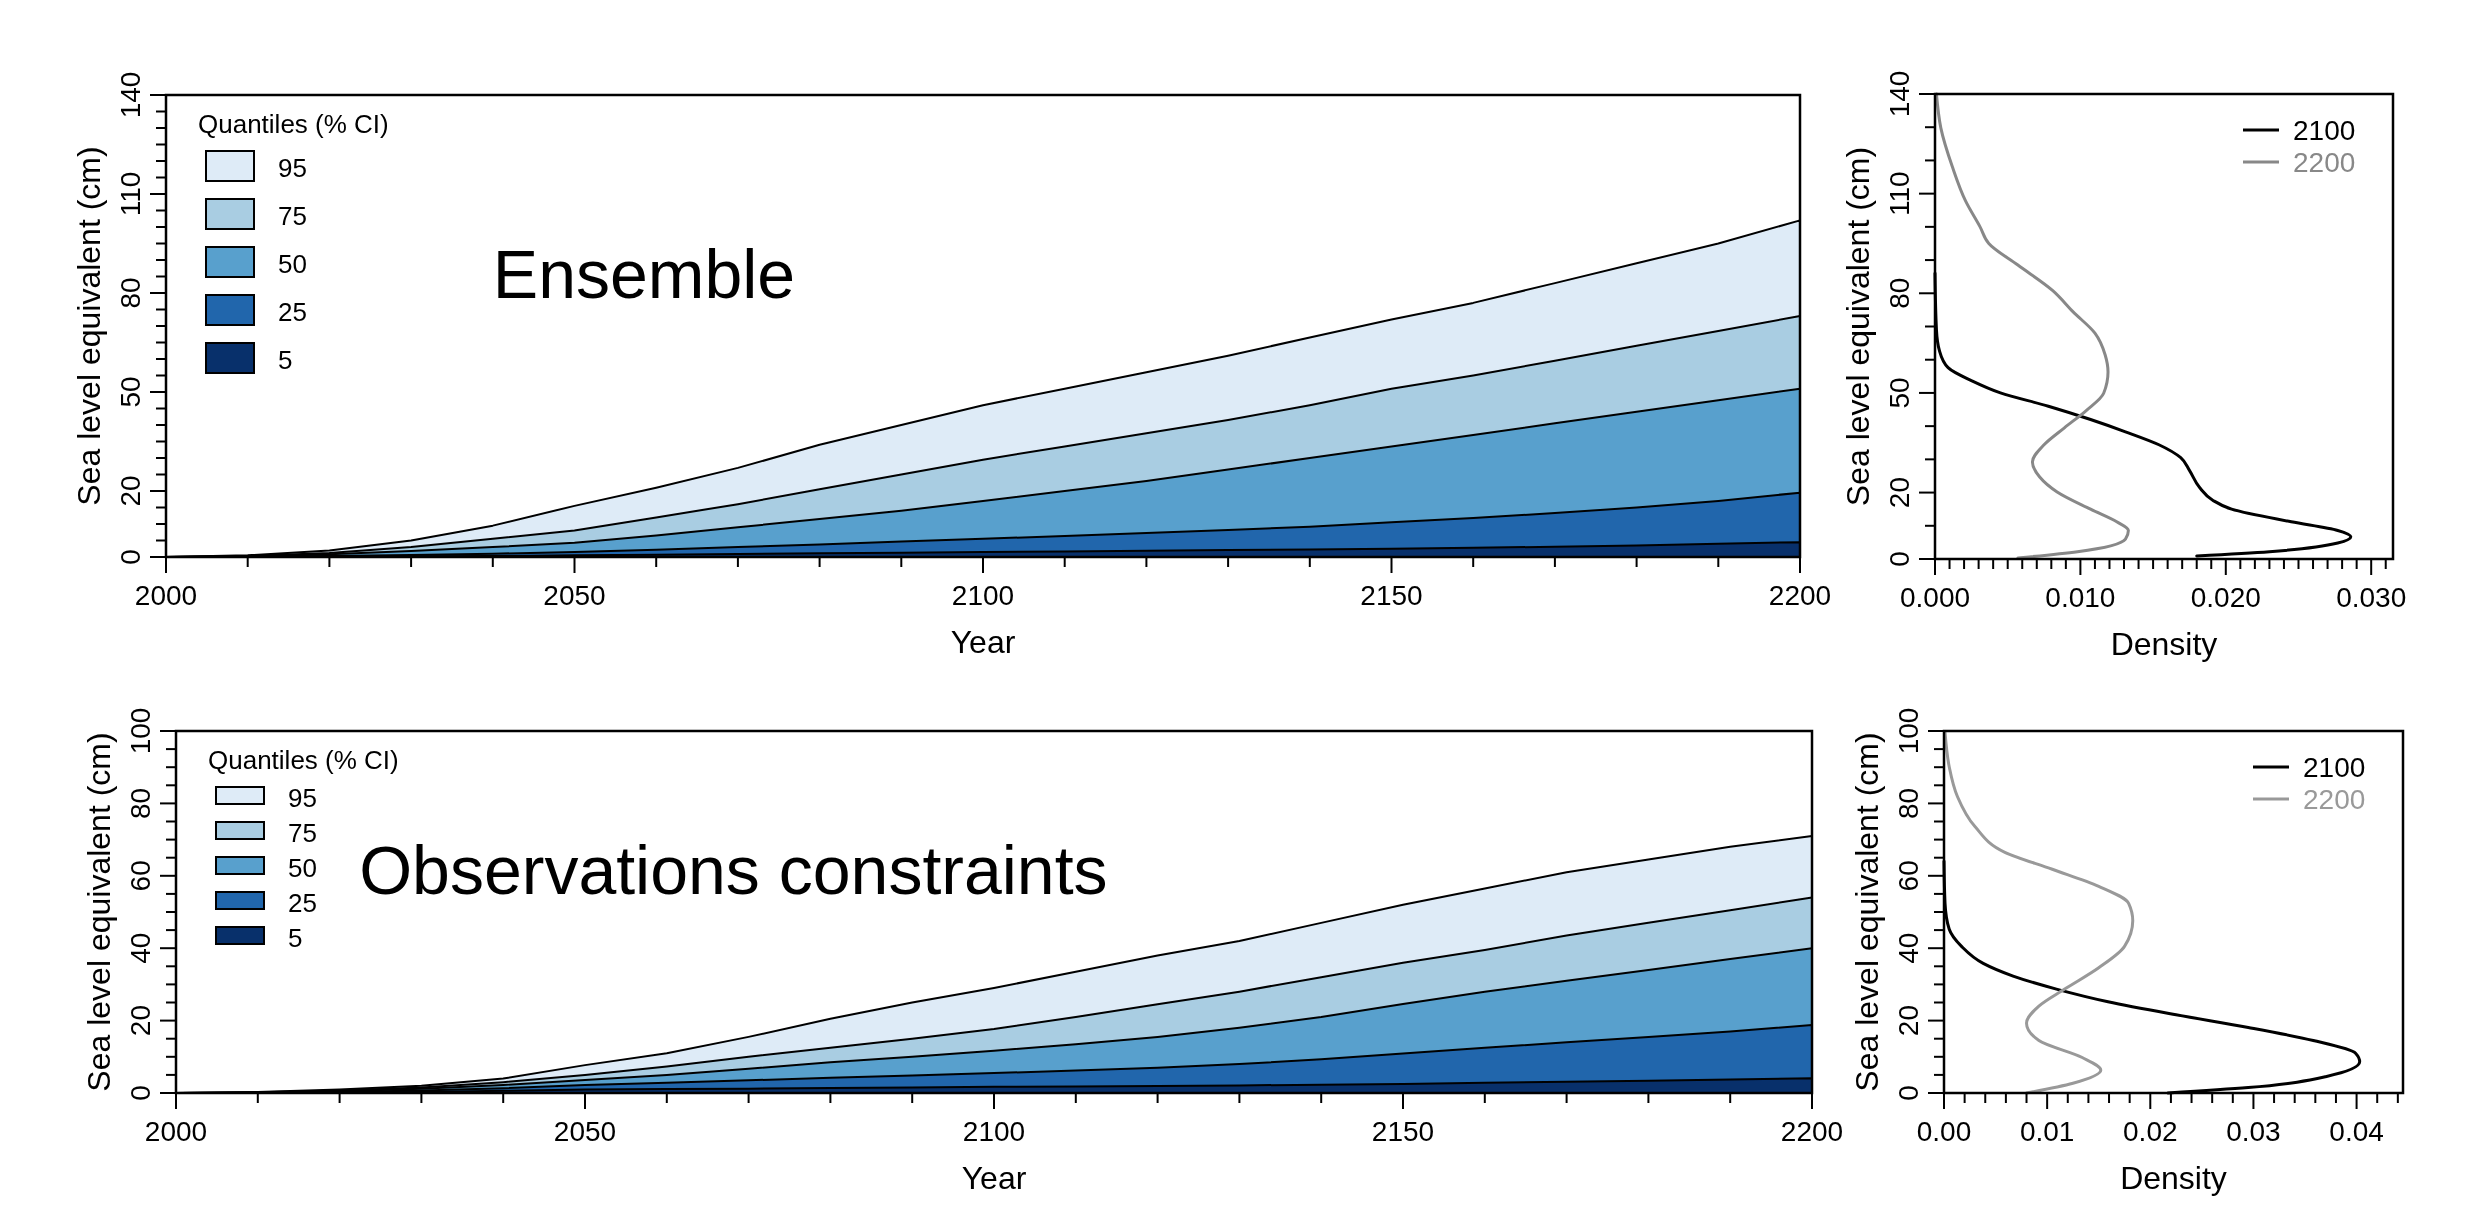 The height and width of the screenshot is (1212, 2470). I want to click on x-tick-label: 0.00, so click(1944, 1131).